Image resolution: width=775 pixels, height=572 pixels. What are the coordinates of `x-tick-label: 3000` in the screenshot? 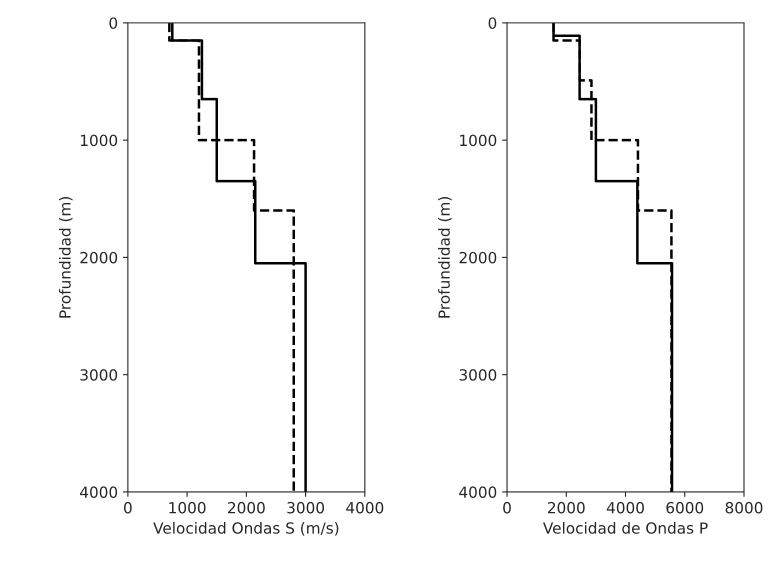 It's located at (305, 508).